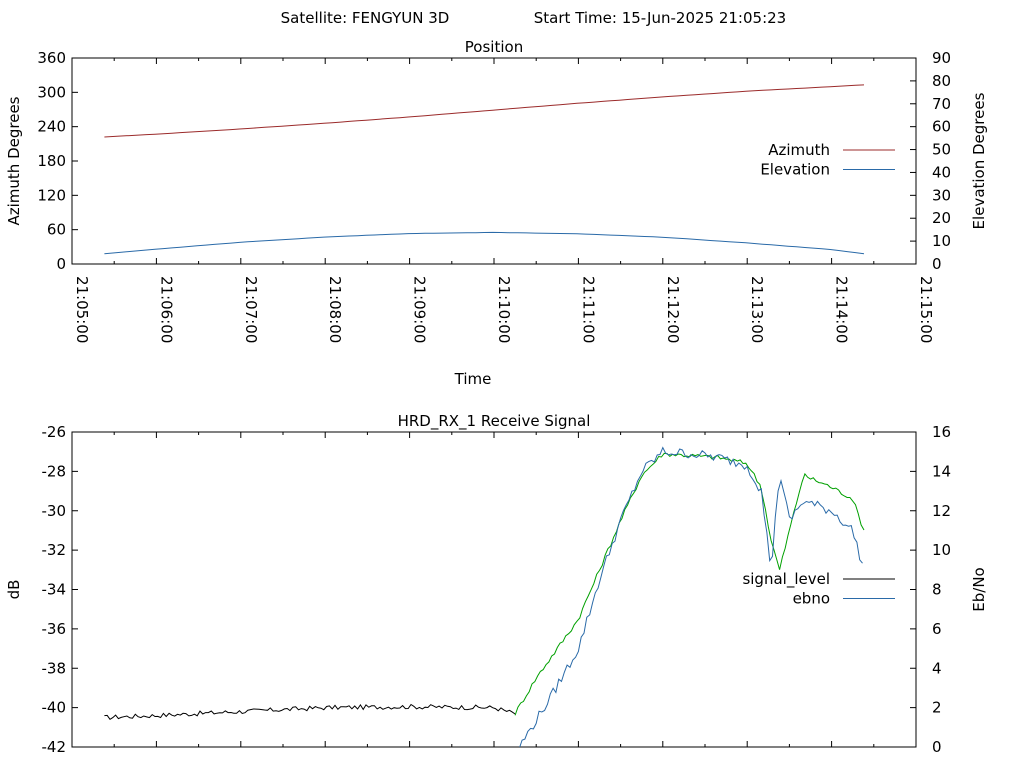 This screenshot has width=1024, height=768. What do you see at coordinates (54, 550) in the screenshot?
I see `y-tick-label: -32` at bounding box center [54, 550].